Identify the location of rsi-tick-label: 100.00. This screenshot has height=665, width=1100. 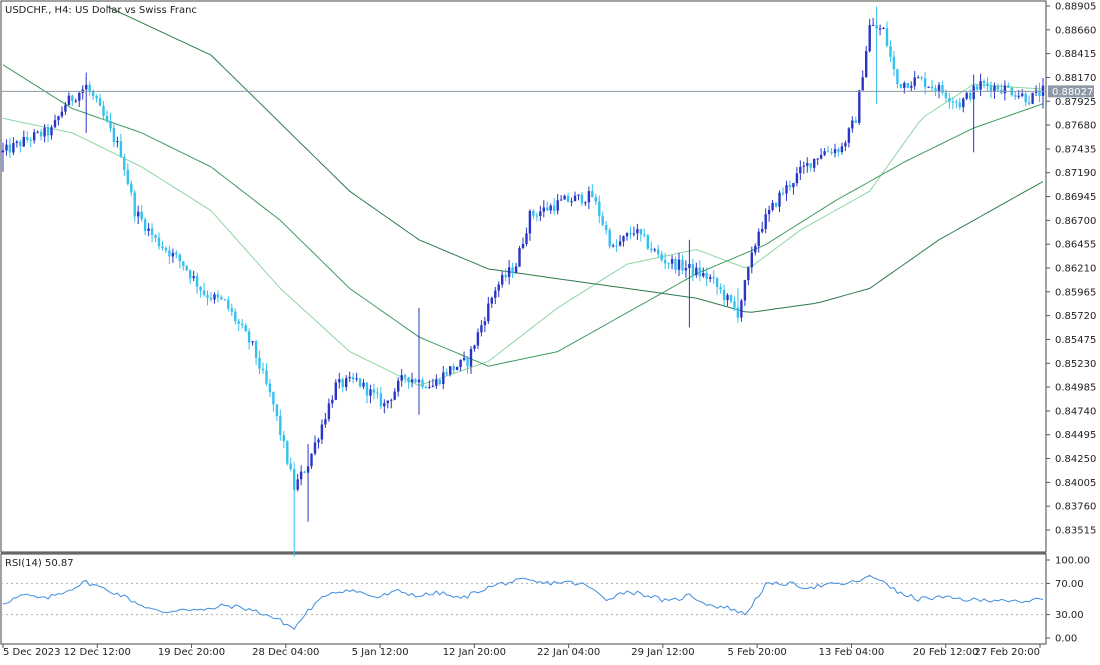
(1072, 561).